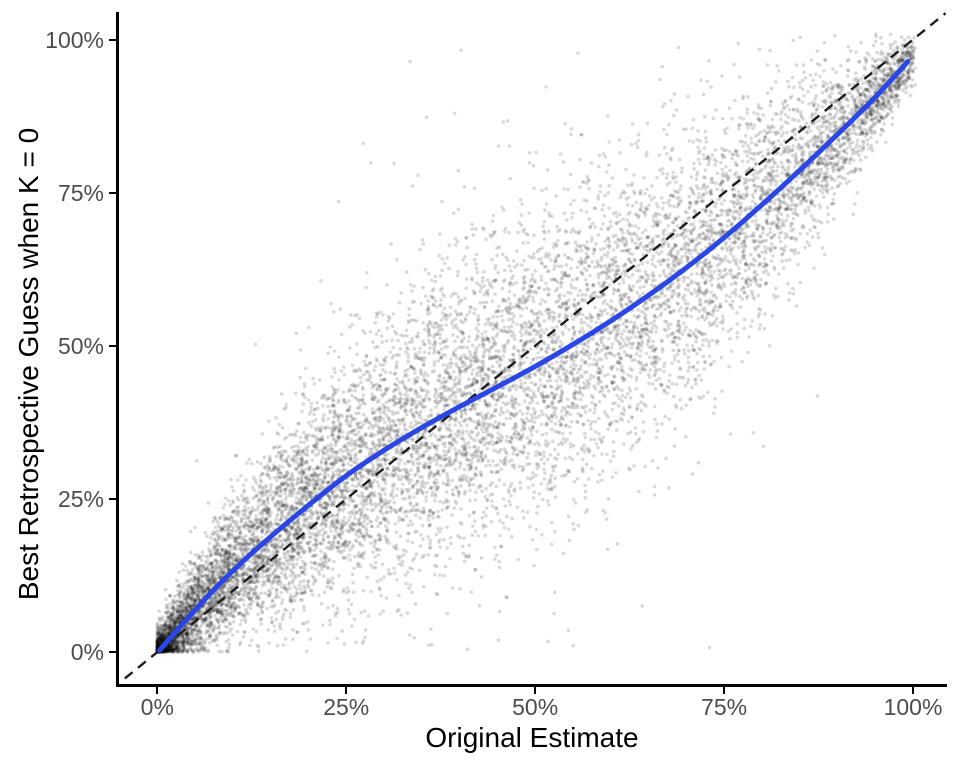  I want to click on x-tick-label-0: 0%, so click(157, 707).